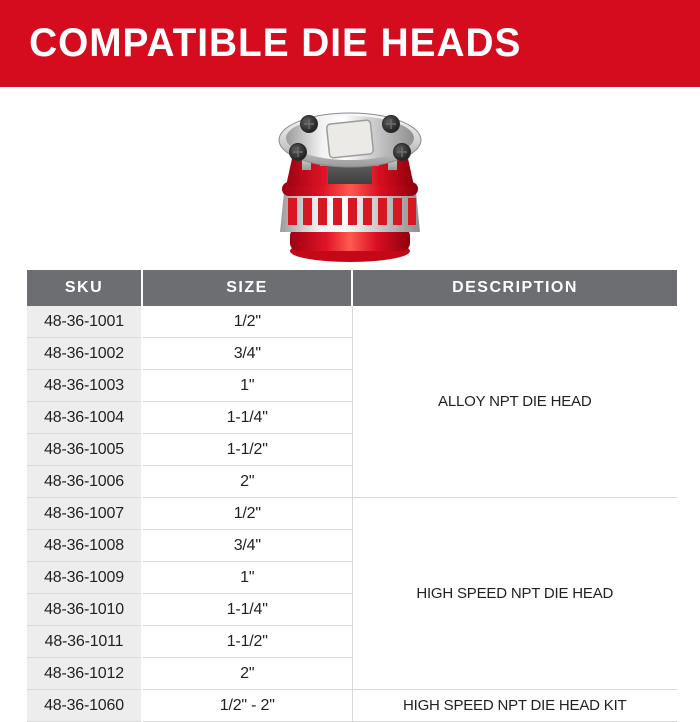 Image resolution: width=700 pixels, height=722 pixels. I want to click on sku-cell: 48-36-1010, so click(85, 609).